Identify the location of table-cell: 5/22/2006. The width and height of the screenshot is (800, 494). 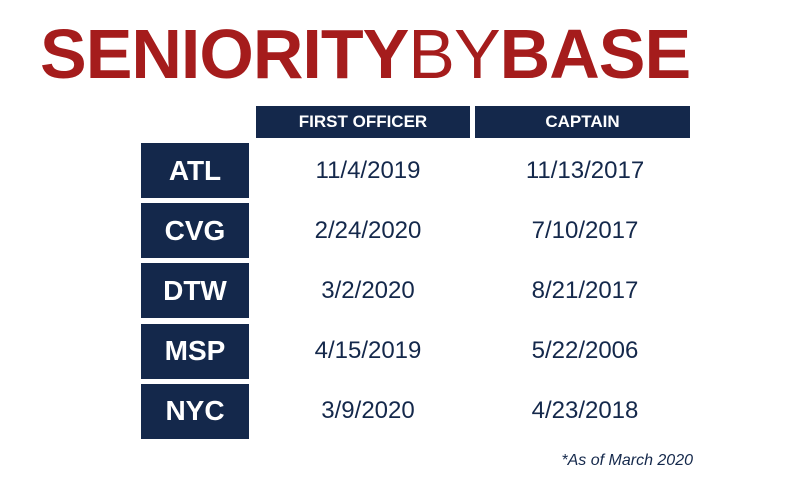
(585, 351).